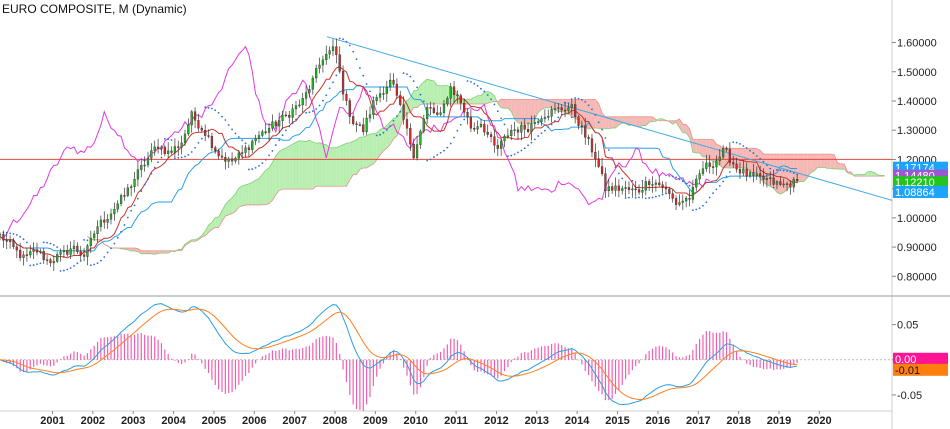  I want to click on x-tick-label: 2002, so click(93, 421).